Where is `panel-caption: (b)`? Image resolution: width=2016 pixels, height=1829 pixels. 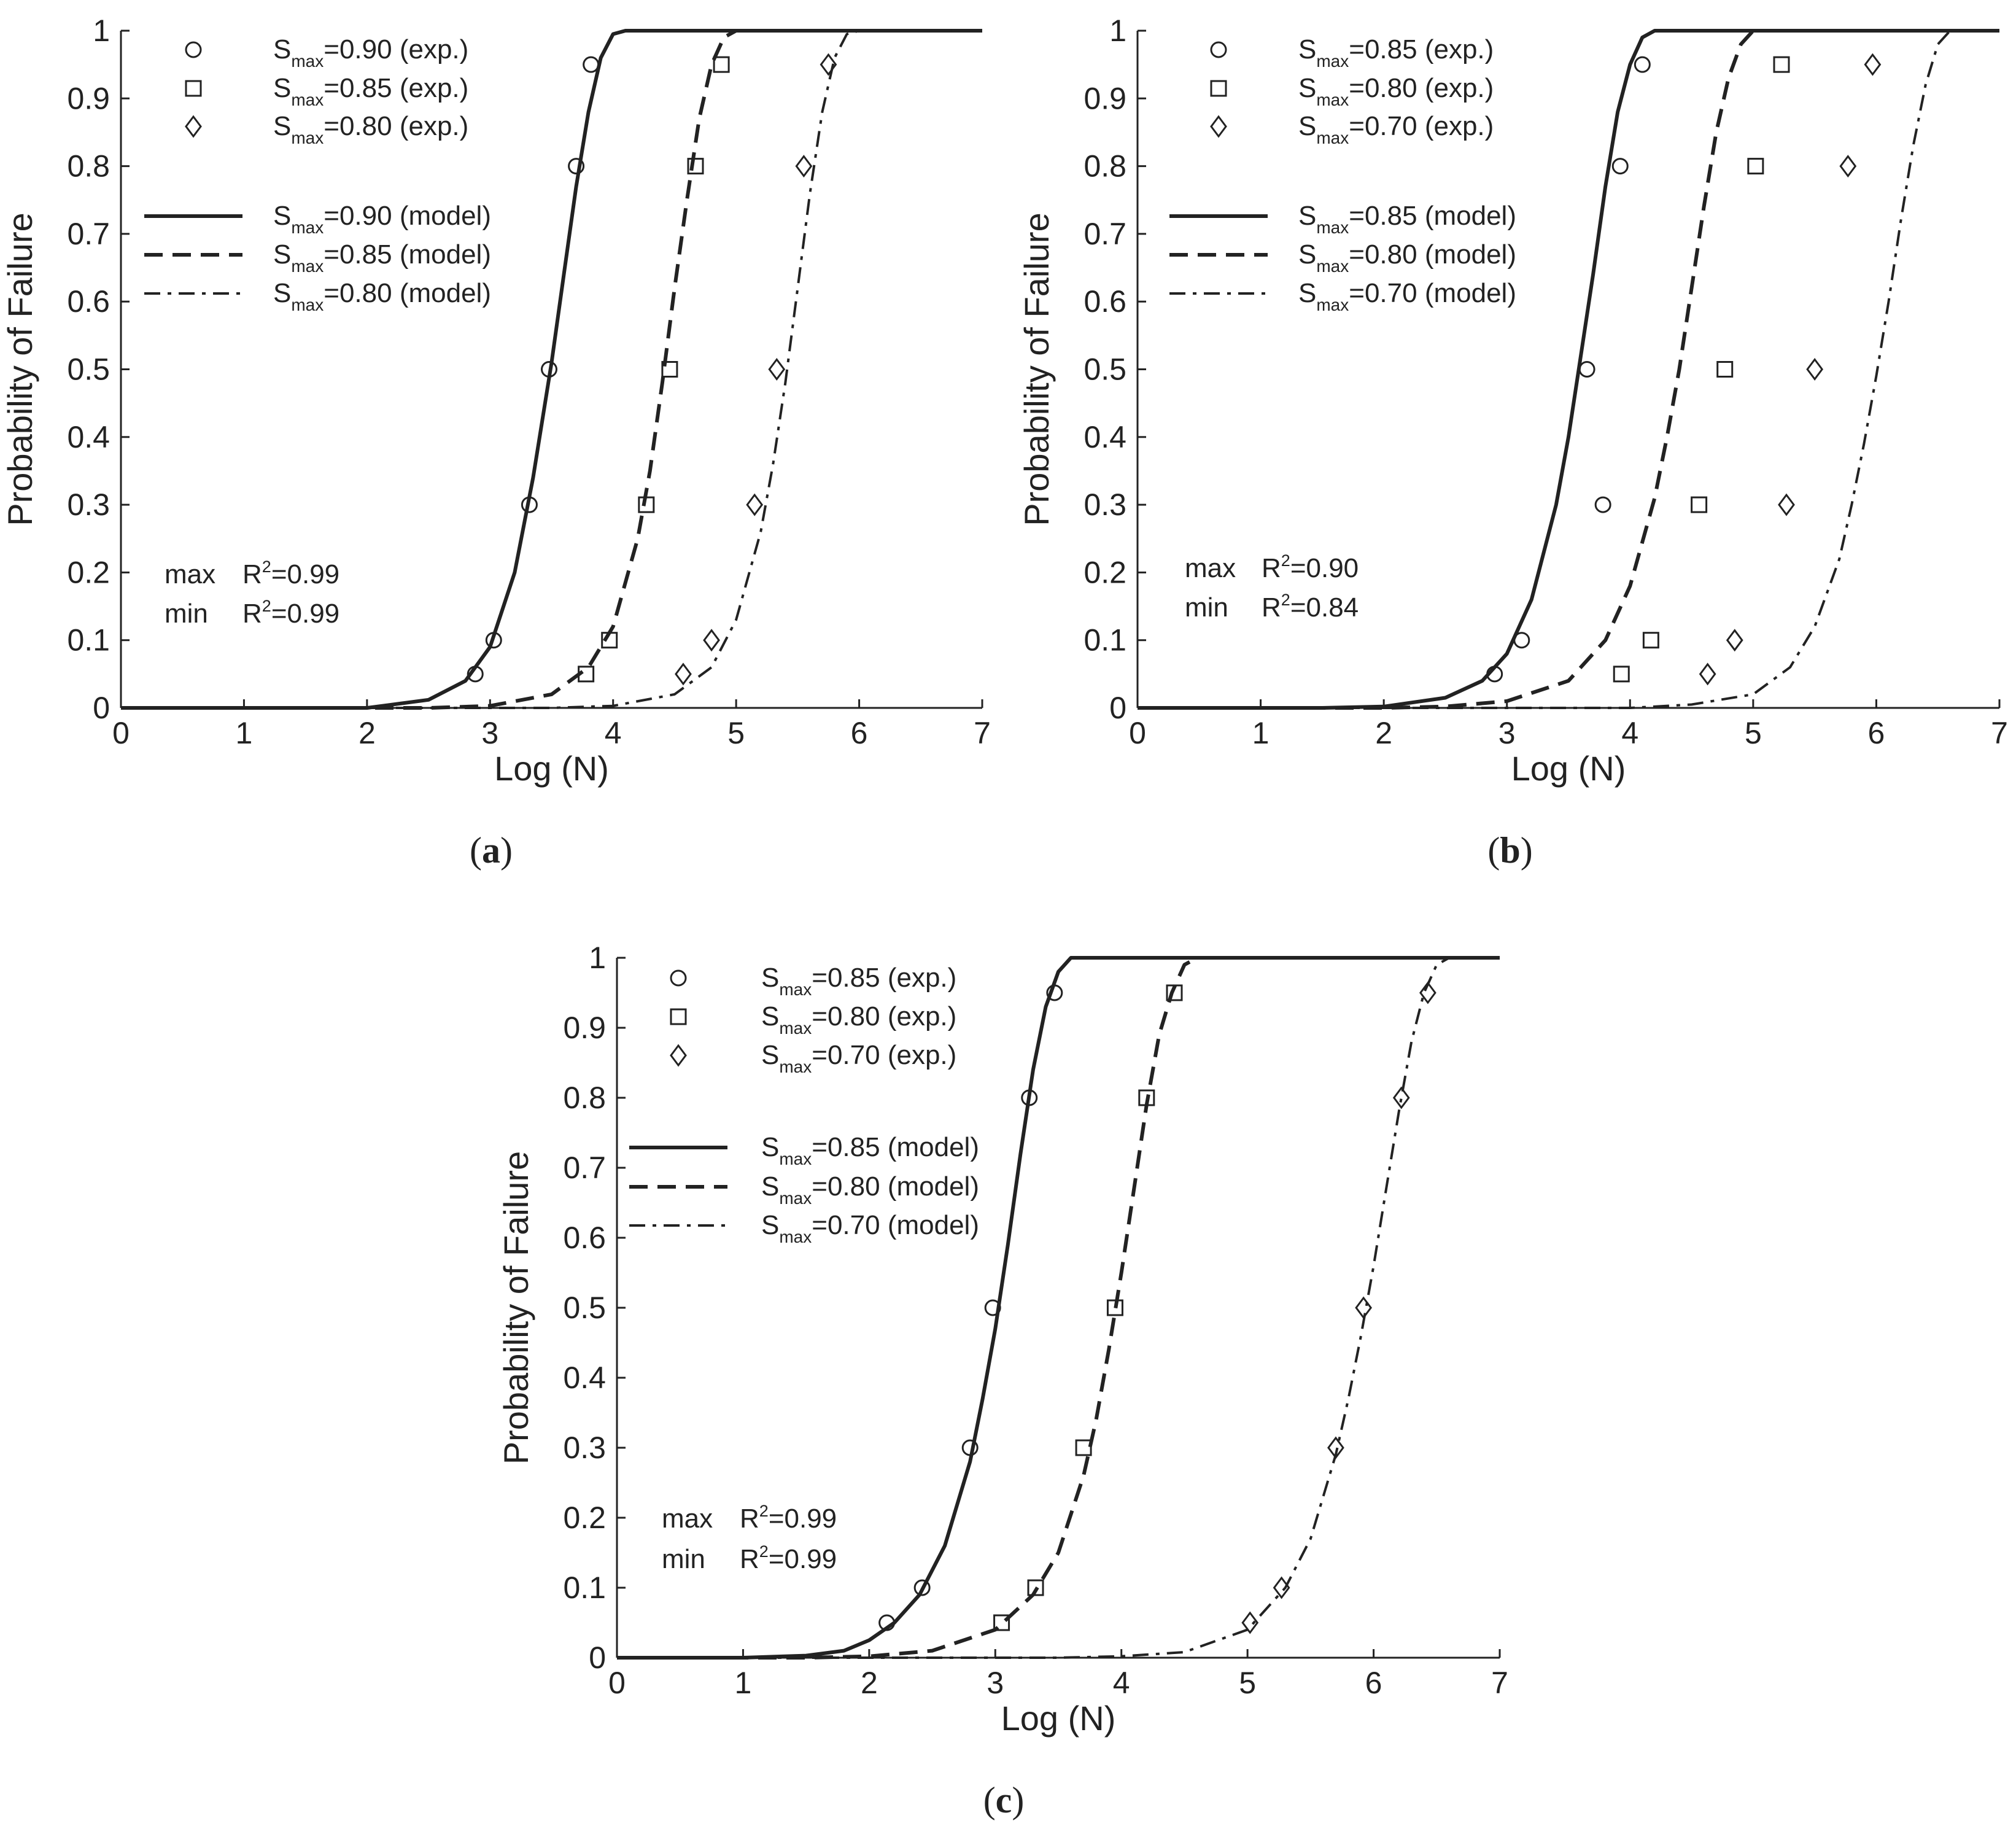 panel-caption: (b) is located at coordinates (1509, 851).